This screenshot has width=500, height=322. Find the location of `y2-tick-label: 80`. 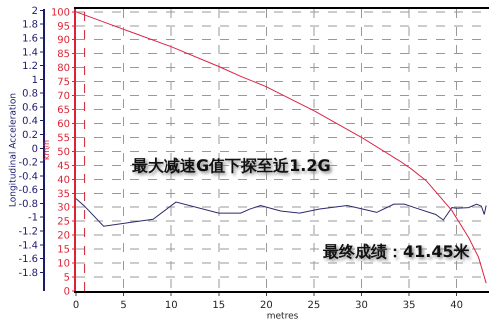

y2-tick-label: 80 is located at coordinates (63, 68).